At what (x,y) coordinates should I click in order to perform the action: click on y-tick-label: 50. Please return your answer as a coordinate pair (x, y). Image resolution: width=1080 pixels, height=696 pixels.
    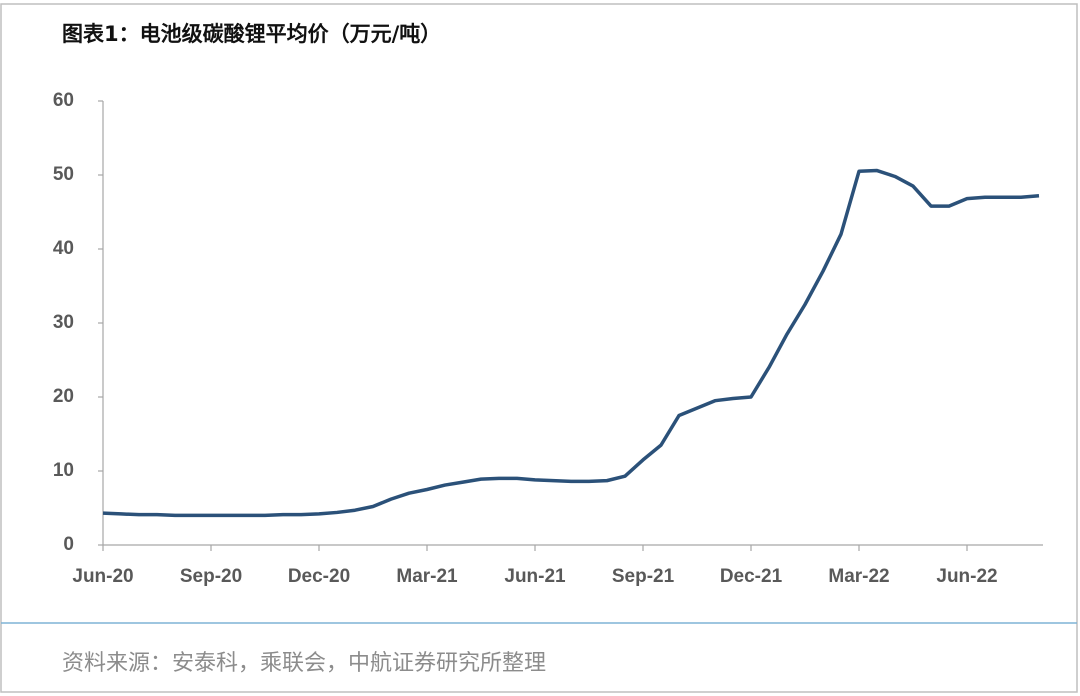
    Looking at the image, I should click on (63, 174).